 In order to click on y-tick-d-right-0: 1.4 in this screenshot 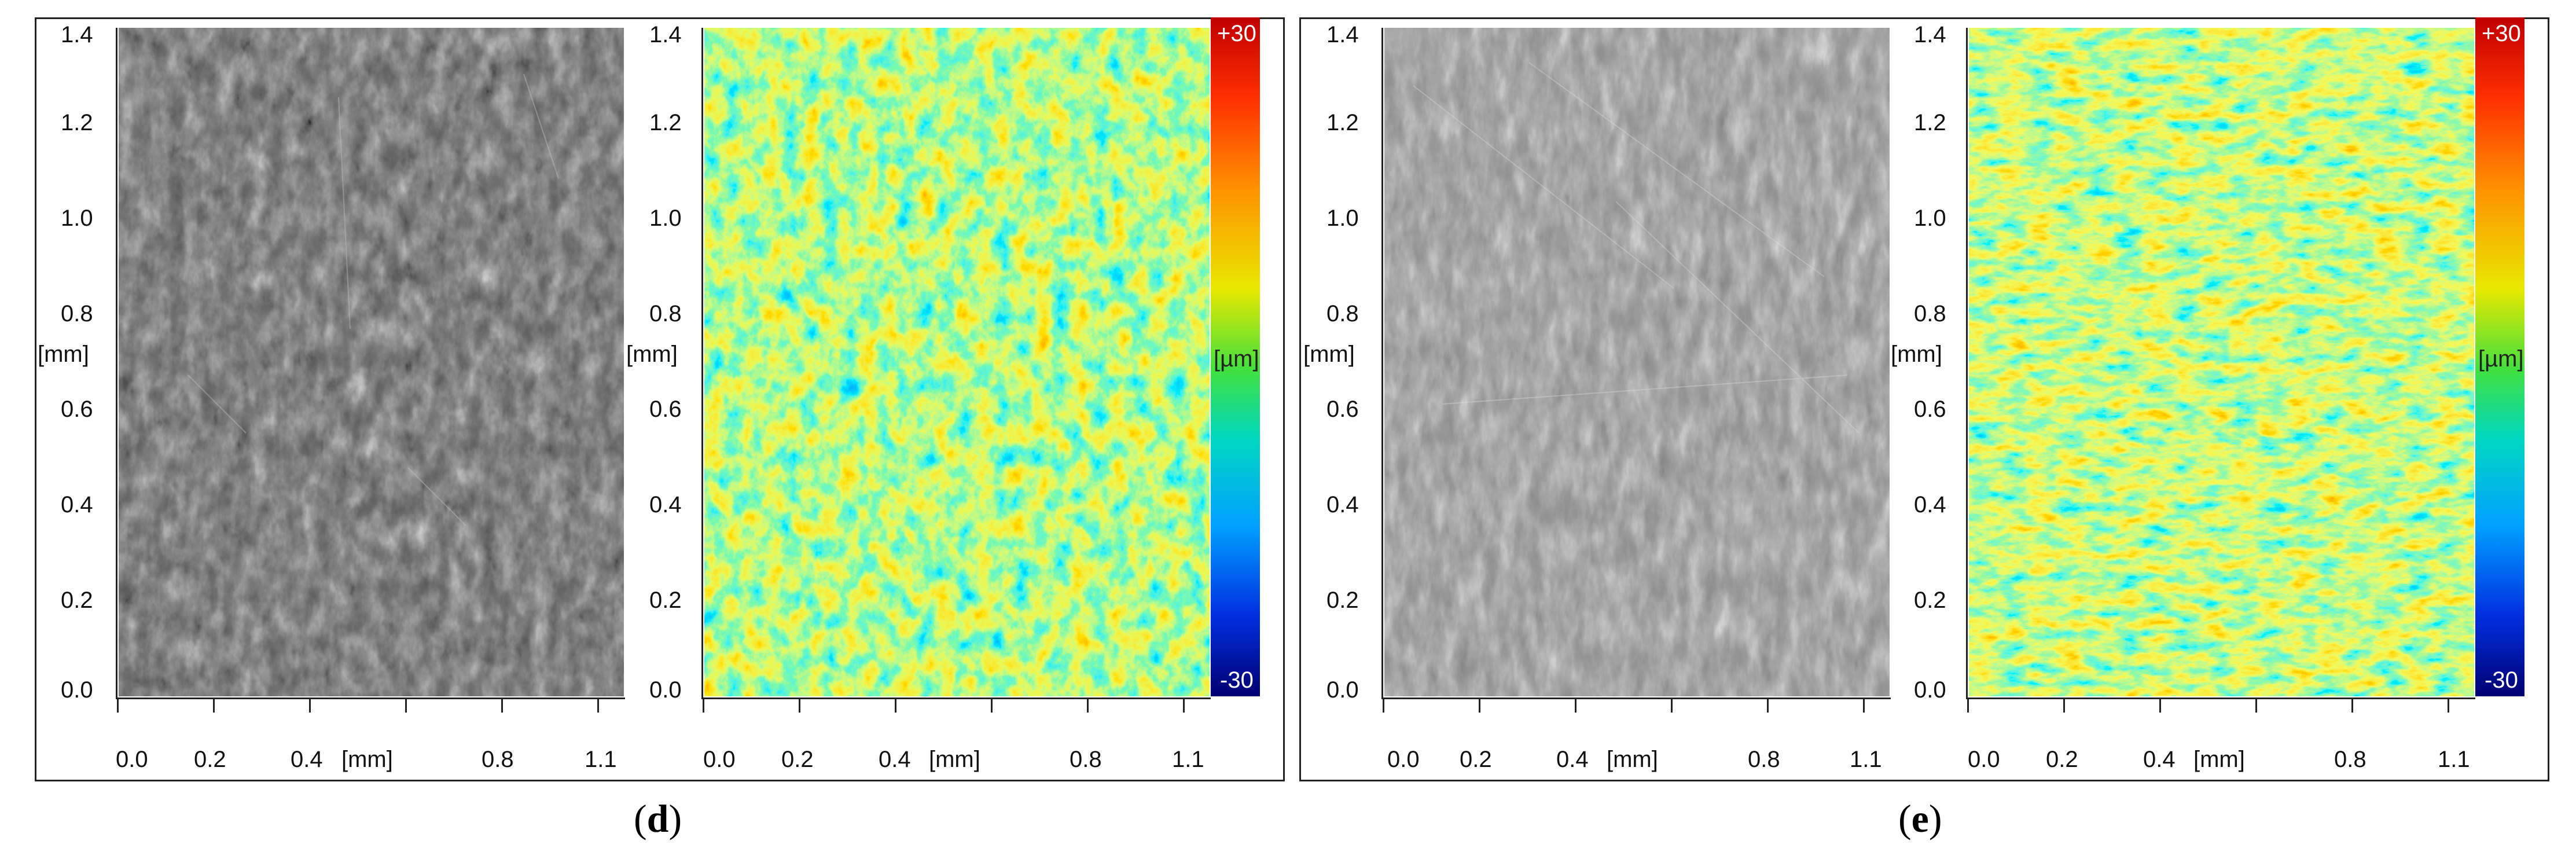, I will do `click(665, 34)`.